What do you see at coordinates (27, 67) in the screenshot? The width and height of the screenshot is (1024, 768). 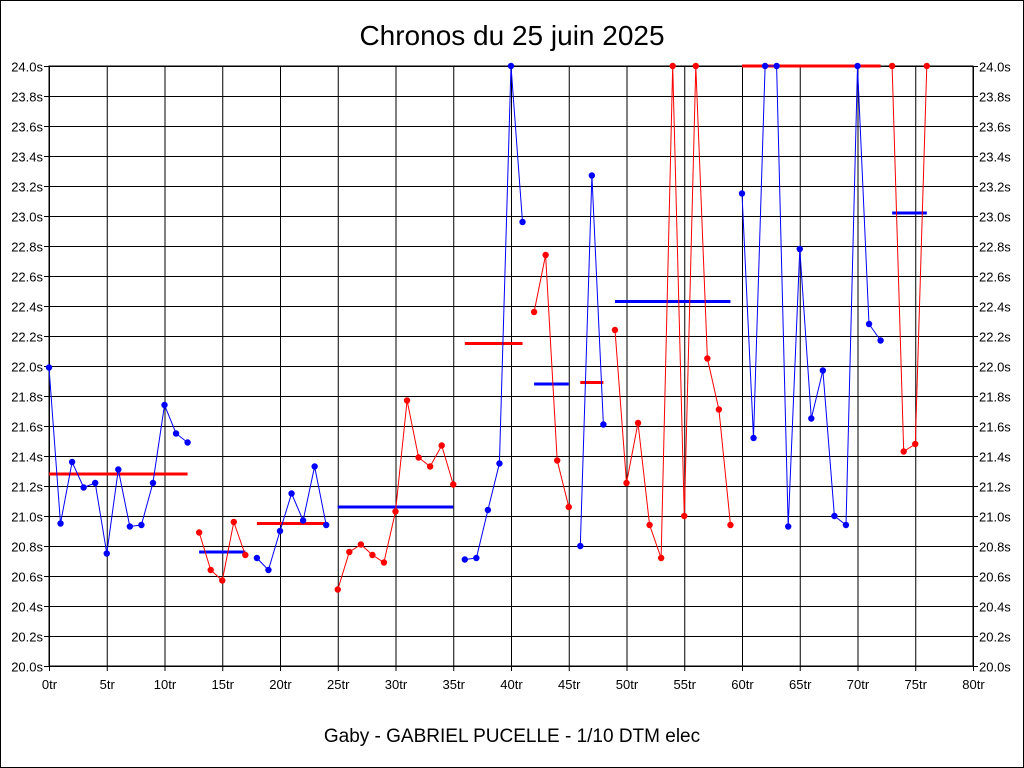 I see `y-tick-label-left: 24.0s` at bounding box center [27, 67].